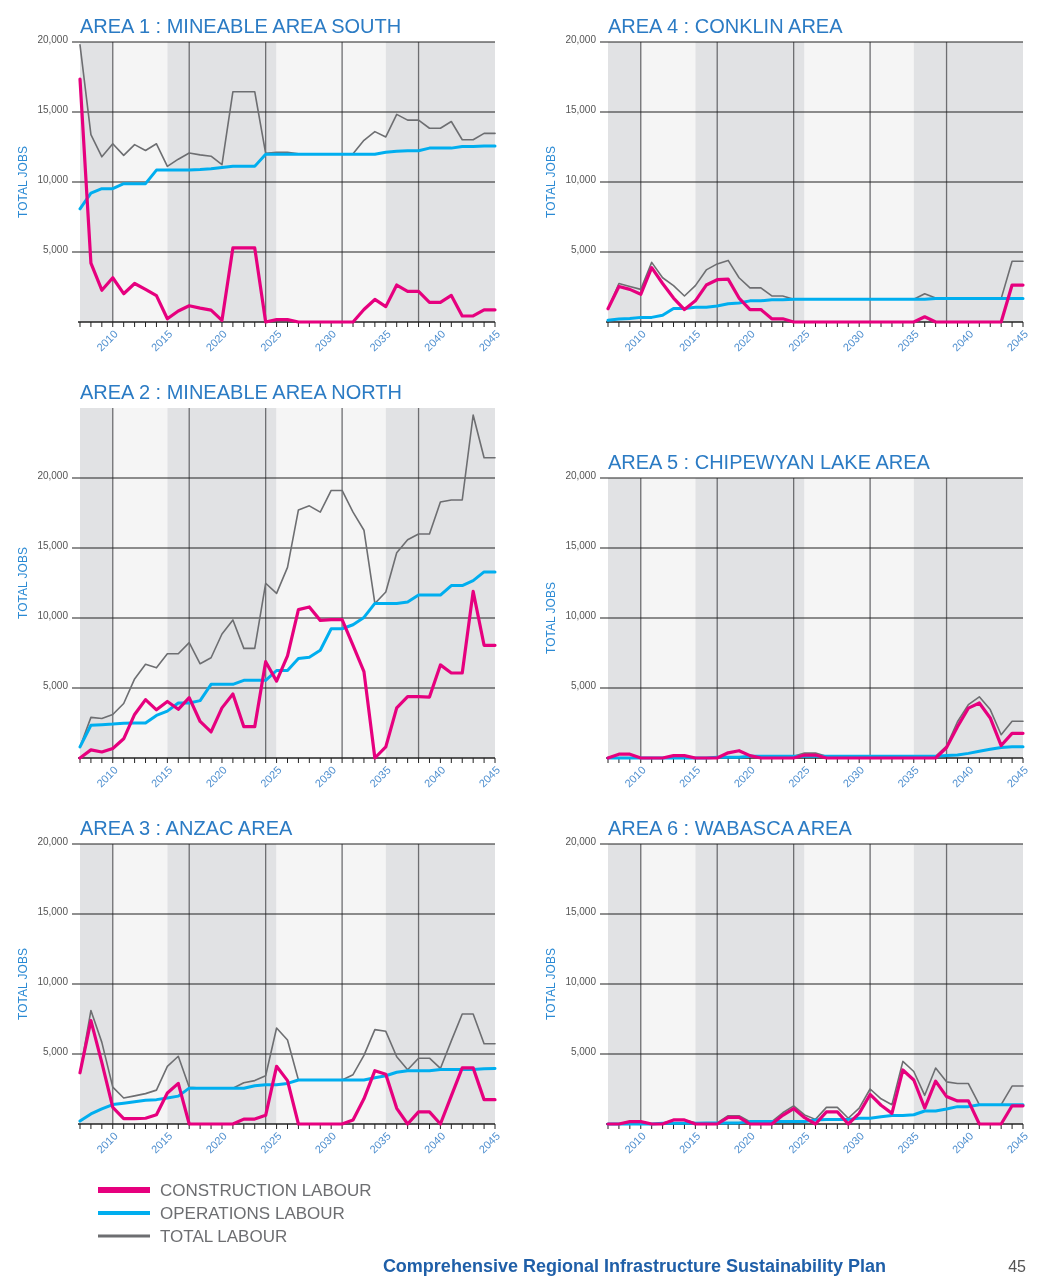  What do you see at coordinates (769, 462) in the screenshot?
I see `chart-title: AREA 5 : CHIPEWYAN LAKE AREA` at bounding box center [769, 462].